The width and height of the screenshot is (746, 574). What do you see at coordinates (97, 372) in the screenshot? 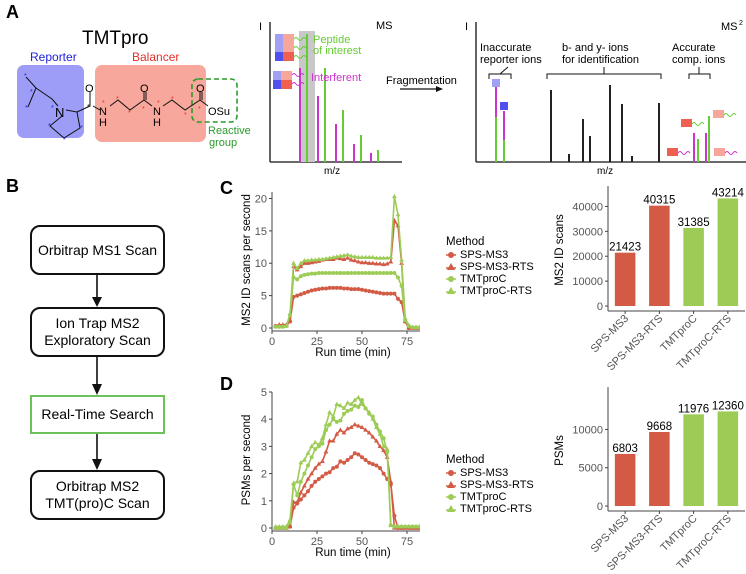
I see `flow-arrows` at bounding box center [97, 372].